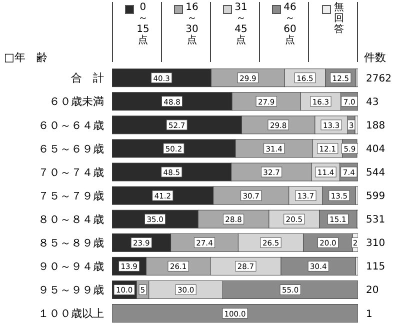 This screenshot has height=329, width=400. Describe the element at coordinates (143, 24) in the screenshot. I see `legend-label: 0～15点` at that location.